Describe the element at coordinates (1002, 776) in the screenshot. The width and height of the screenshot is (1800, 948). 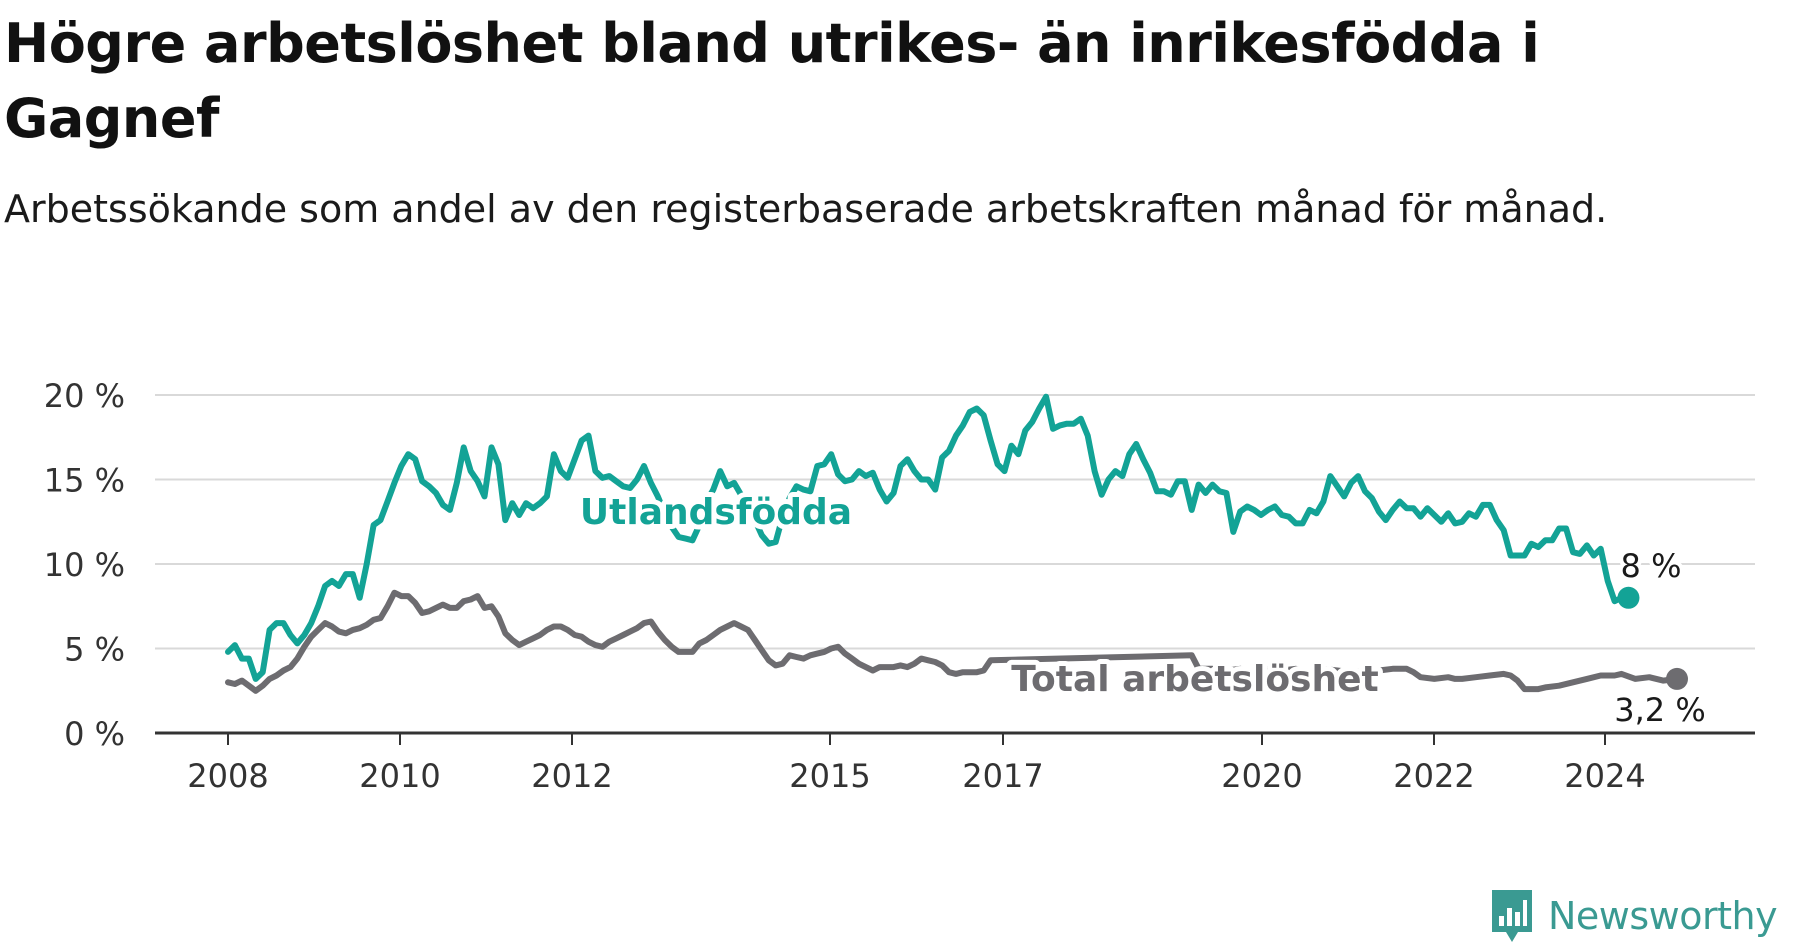
I see `x-tick-label: 2017` at that location.